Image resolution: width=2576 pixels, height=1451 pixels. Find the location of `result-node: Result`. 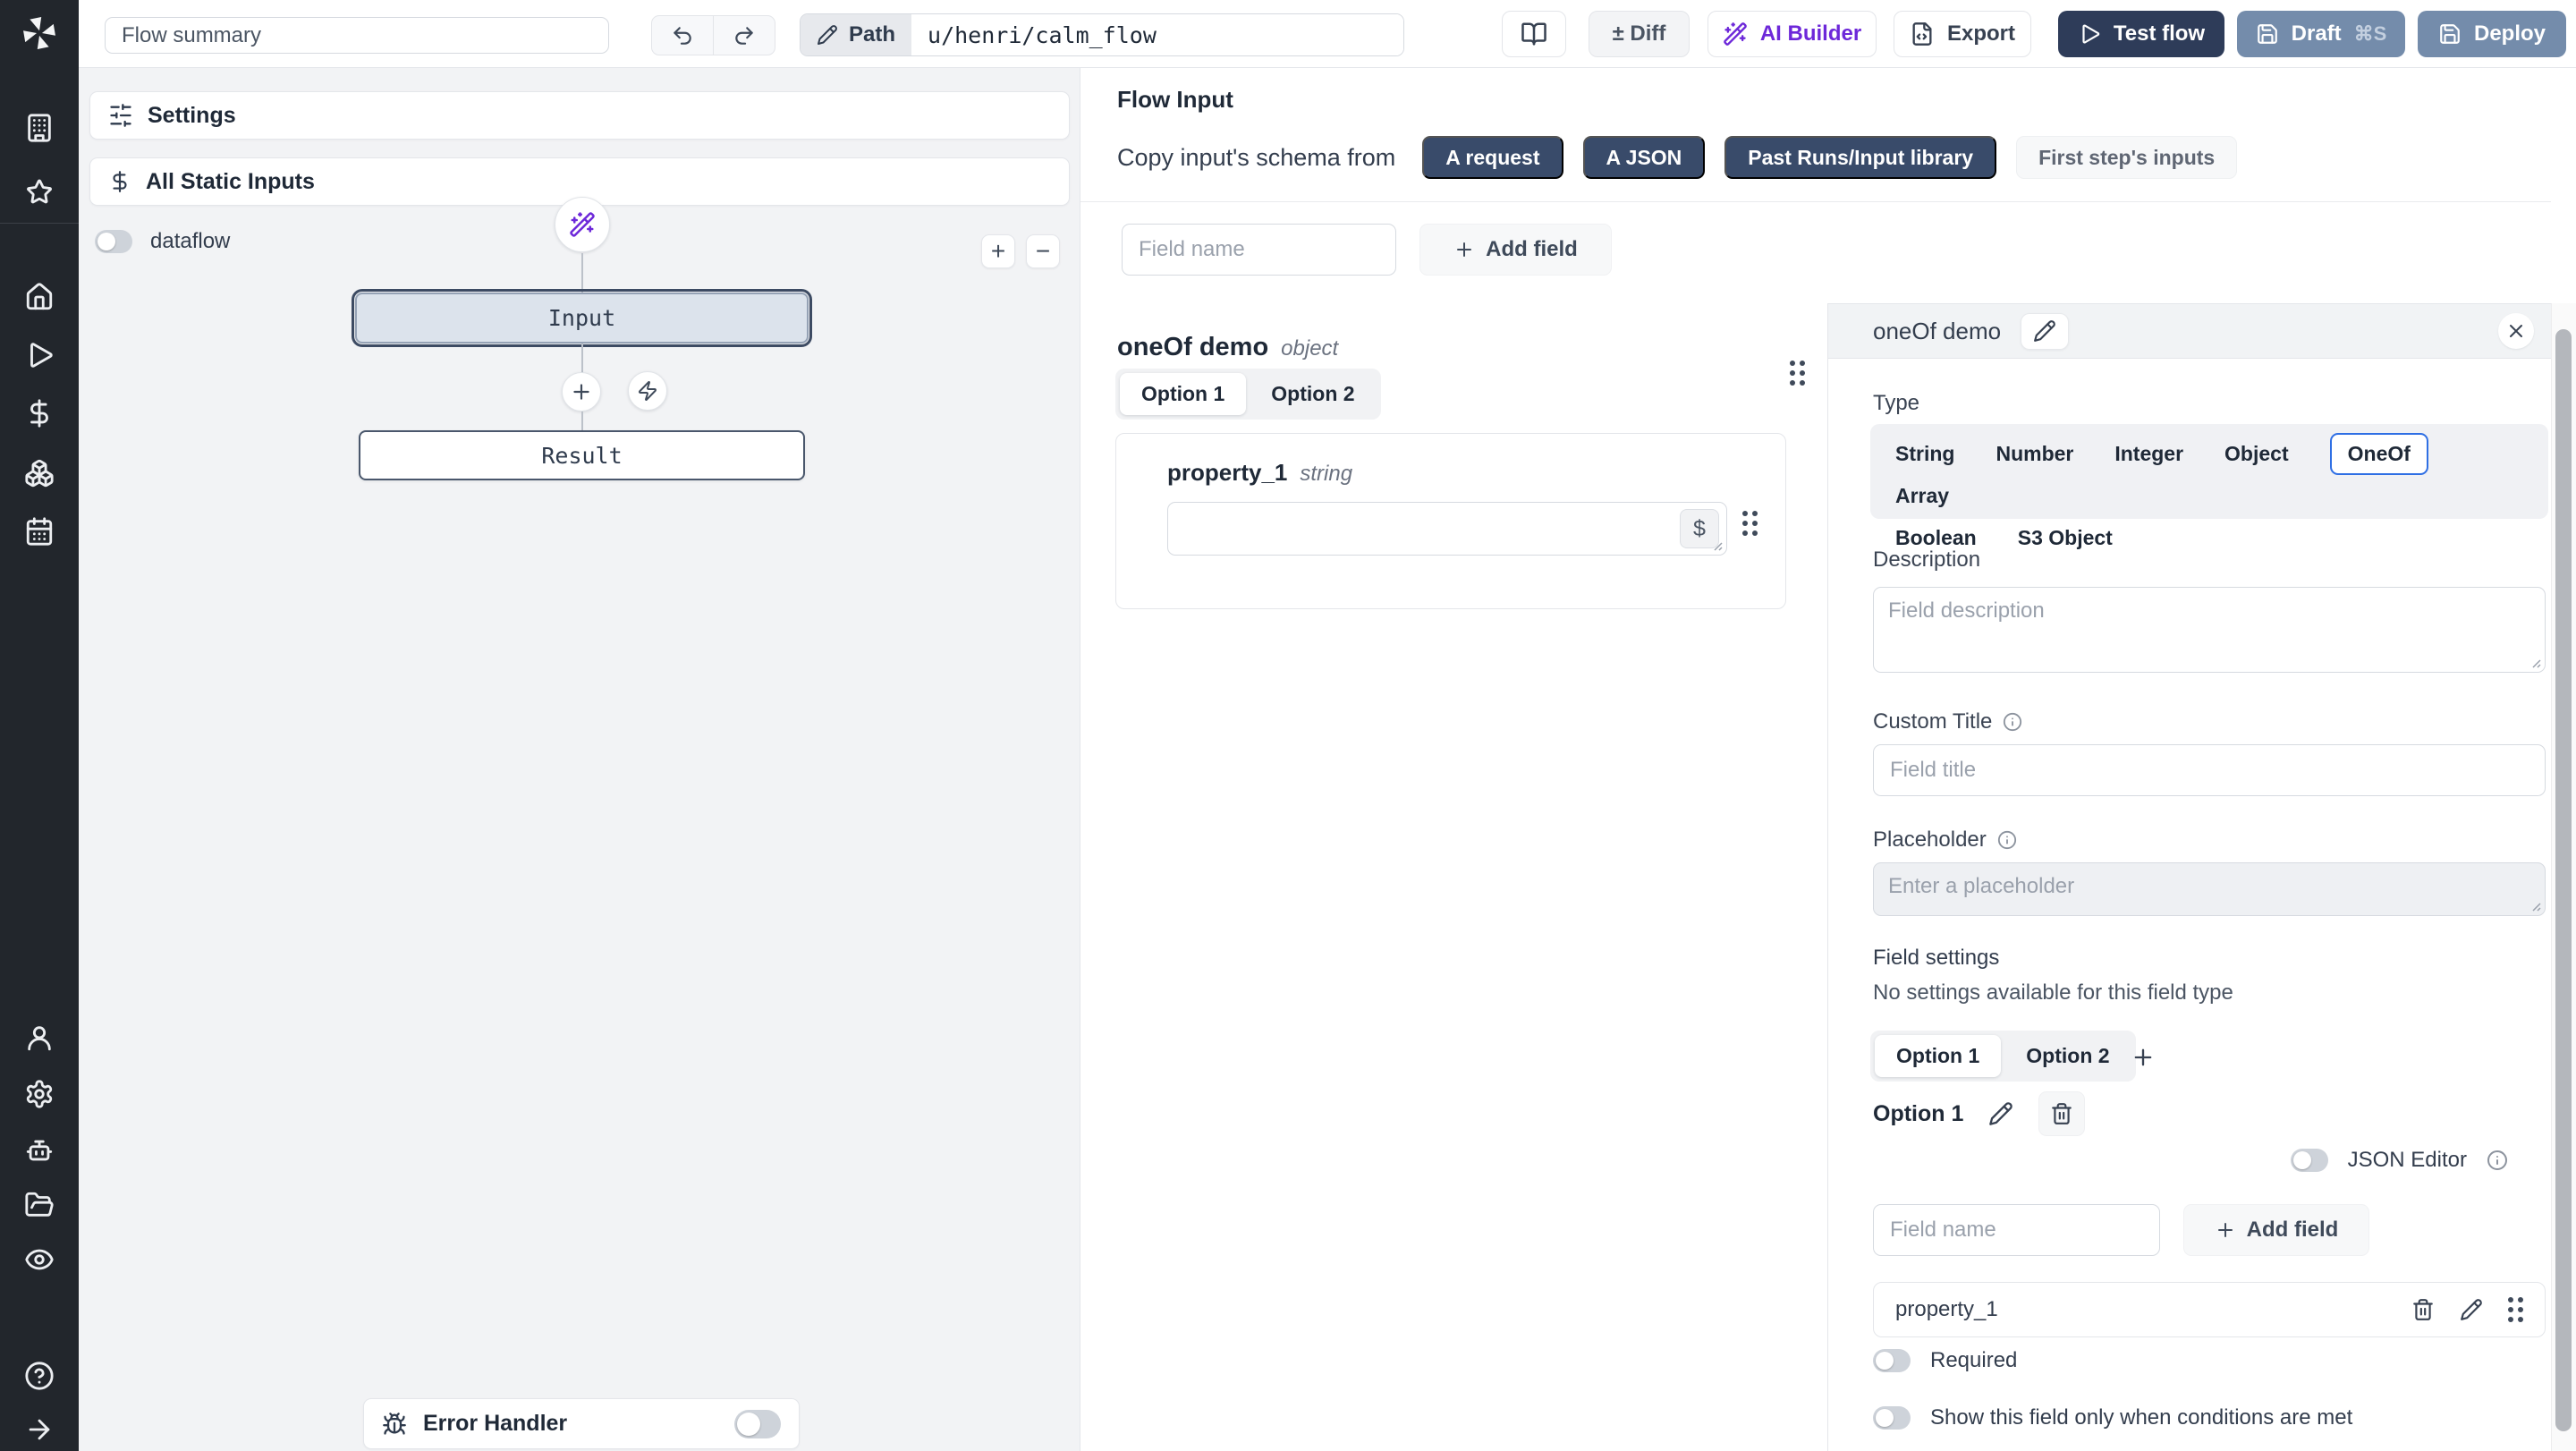

result-node: Result is located at coordinates (582, 455).